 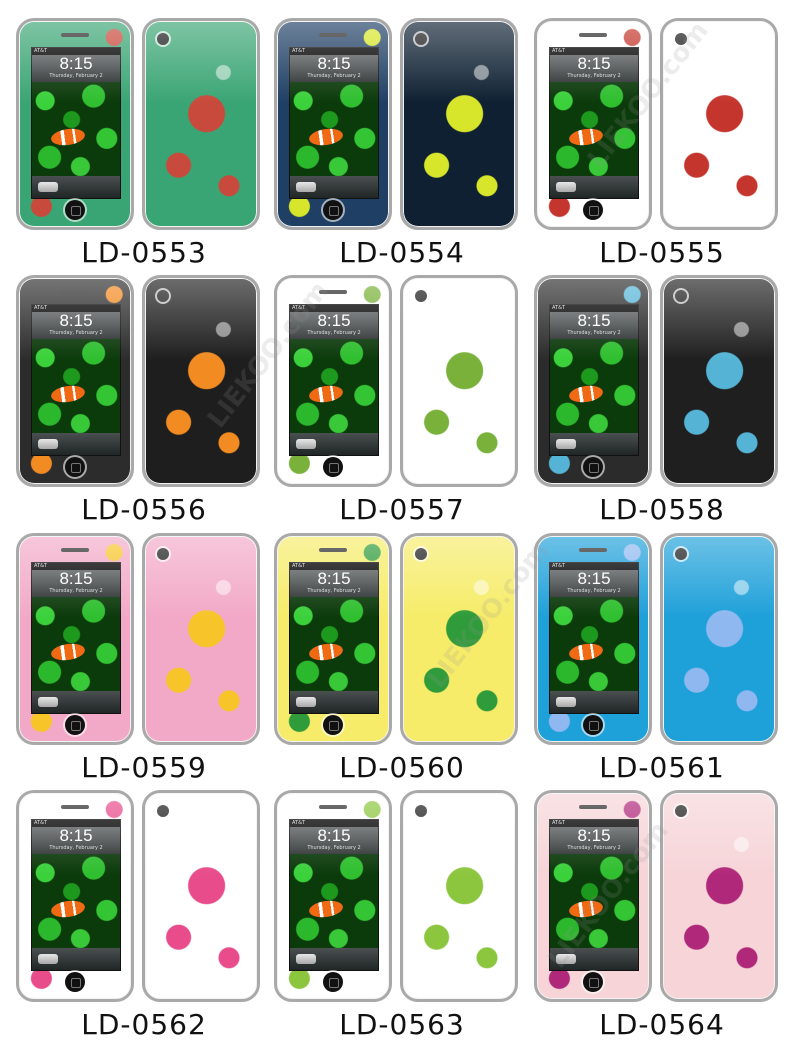 I want to click on product-code: LD-0555, so click(x=662, y=252).